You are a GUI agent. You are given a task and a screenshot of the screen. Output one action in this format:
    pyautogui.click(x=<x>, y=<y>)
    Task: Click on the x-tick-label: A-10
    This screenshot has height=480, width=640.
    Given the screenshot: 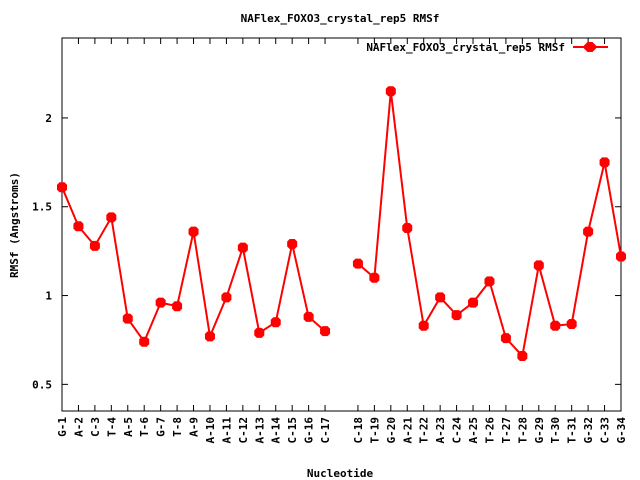 What is the action you would take?
    pyautogui.click(x=210, y=430)
    